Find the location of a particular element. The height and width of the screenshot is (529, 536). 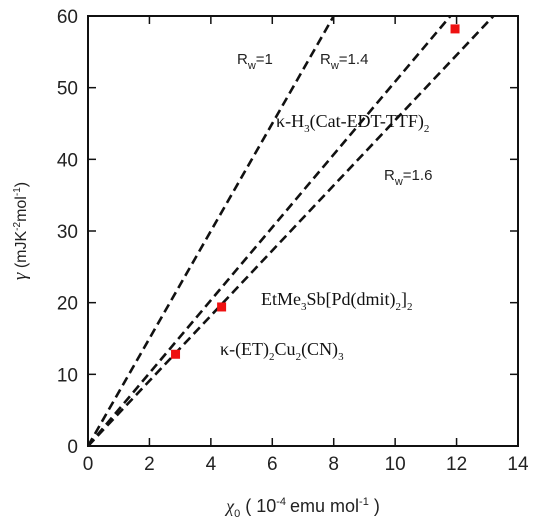

annotation-cat-edt-ttf: κ-H3(Cat-EDT-TTF)2 is located at coordinates (352, 123).